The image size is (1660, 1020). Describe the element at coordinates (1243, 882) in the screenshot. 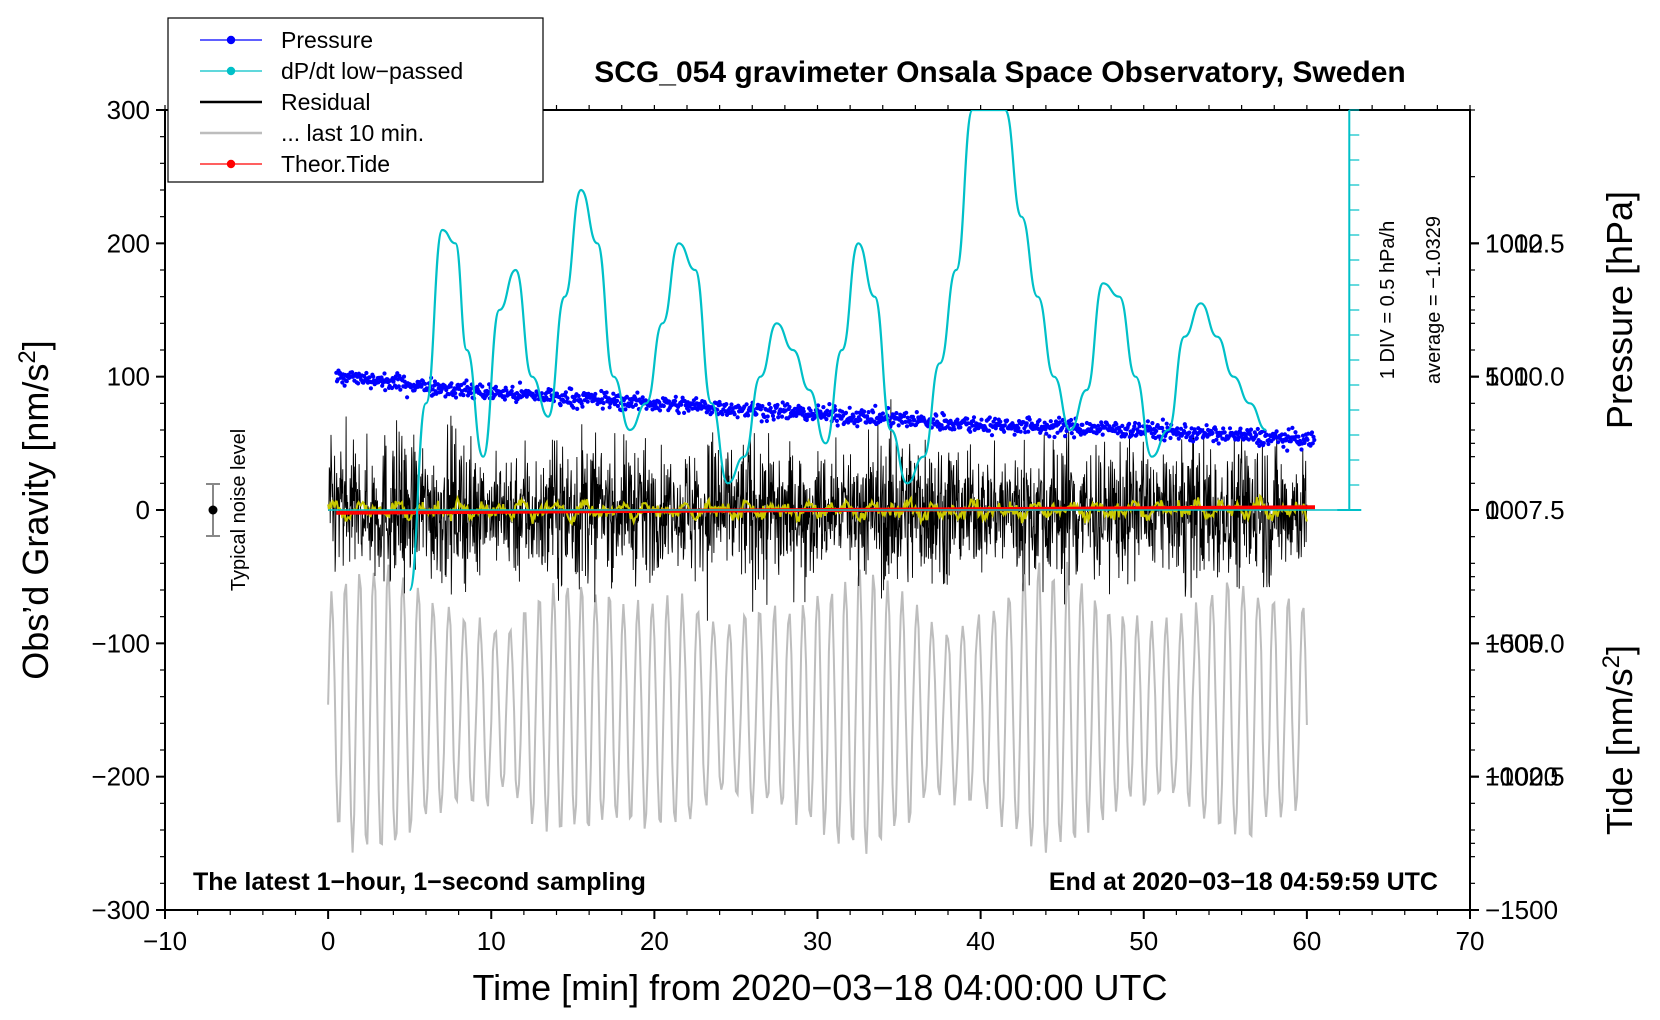

I see `end-time-annotation: End at 2020−03−18 04:59:59 UTC` at that location.